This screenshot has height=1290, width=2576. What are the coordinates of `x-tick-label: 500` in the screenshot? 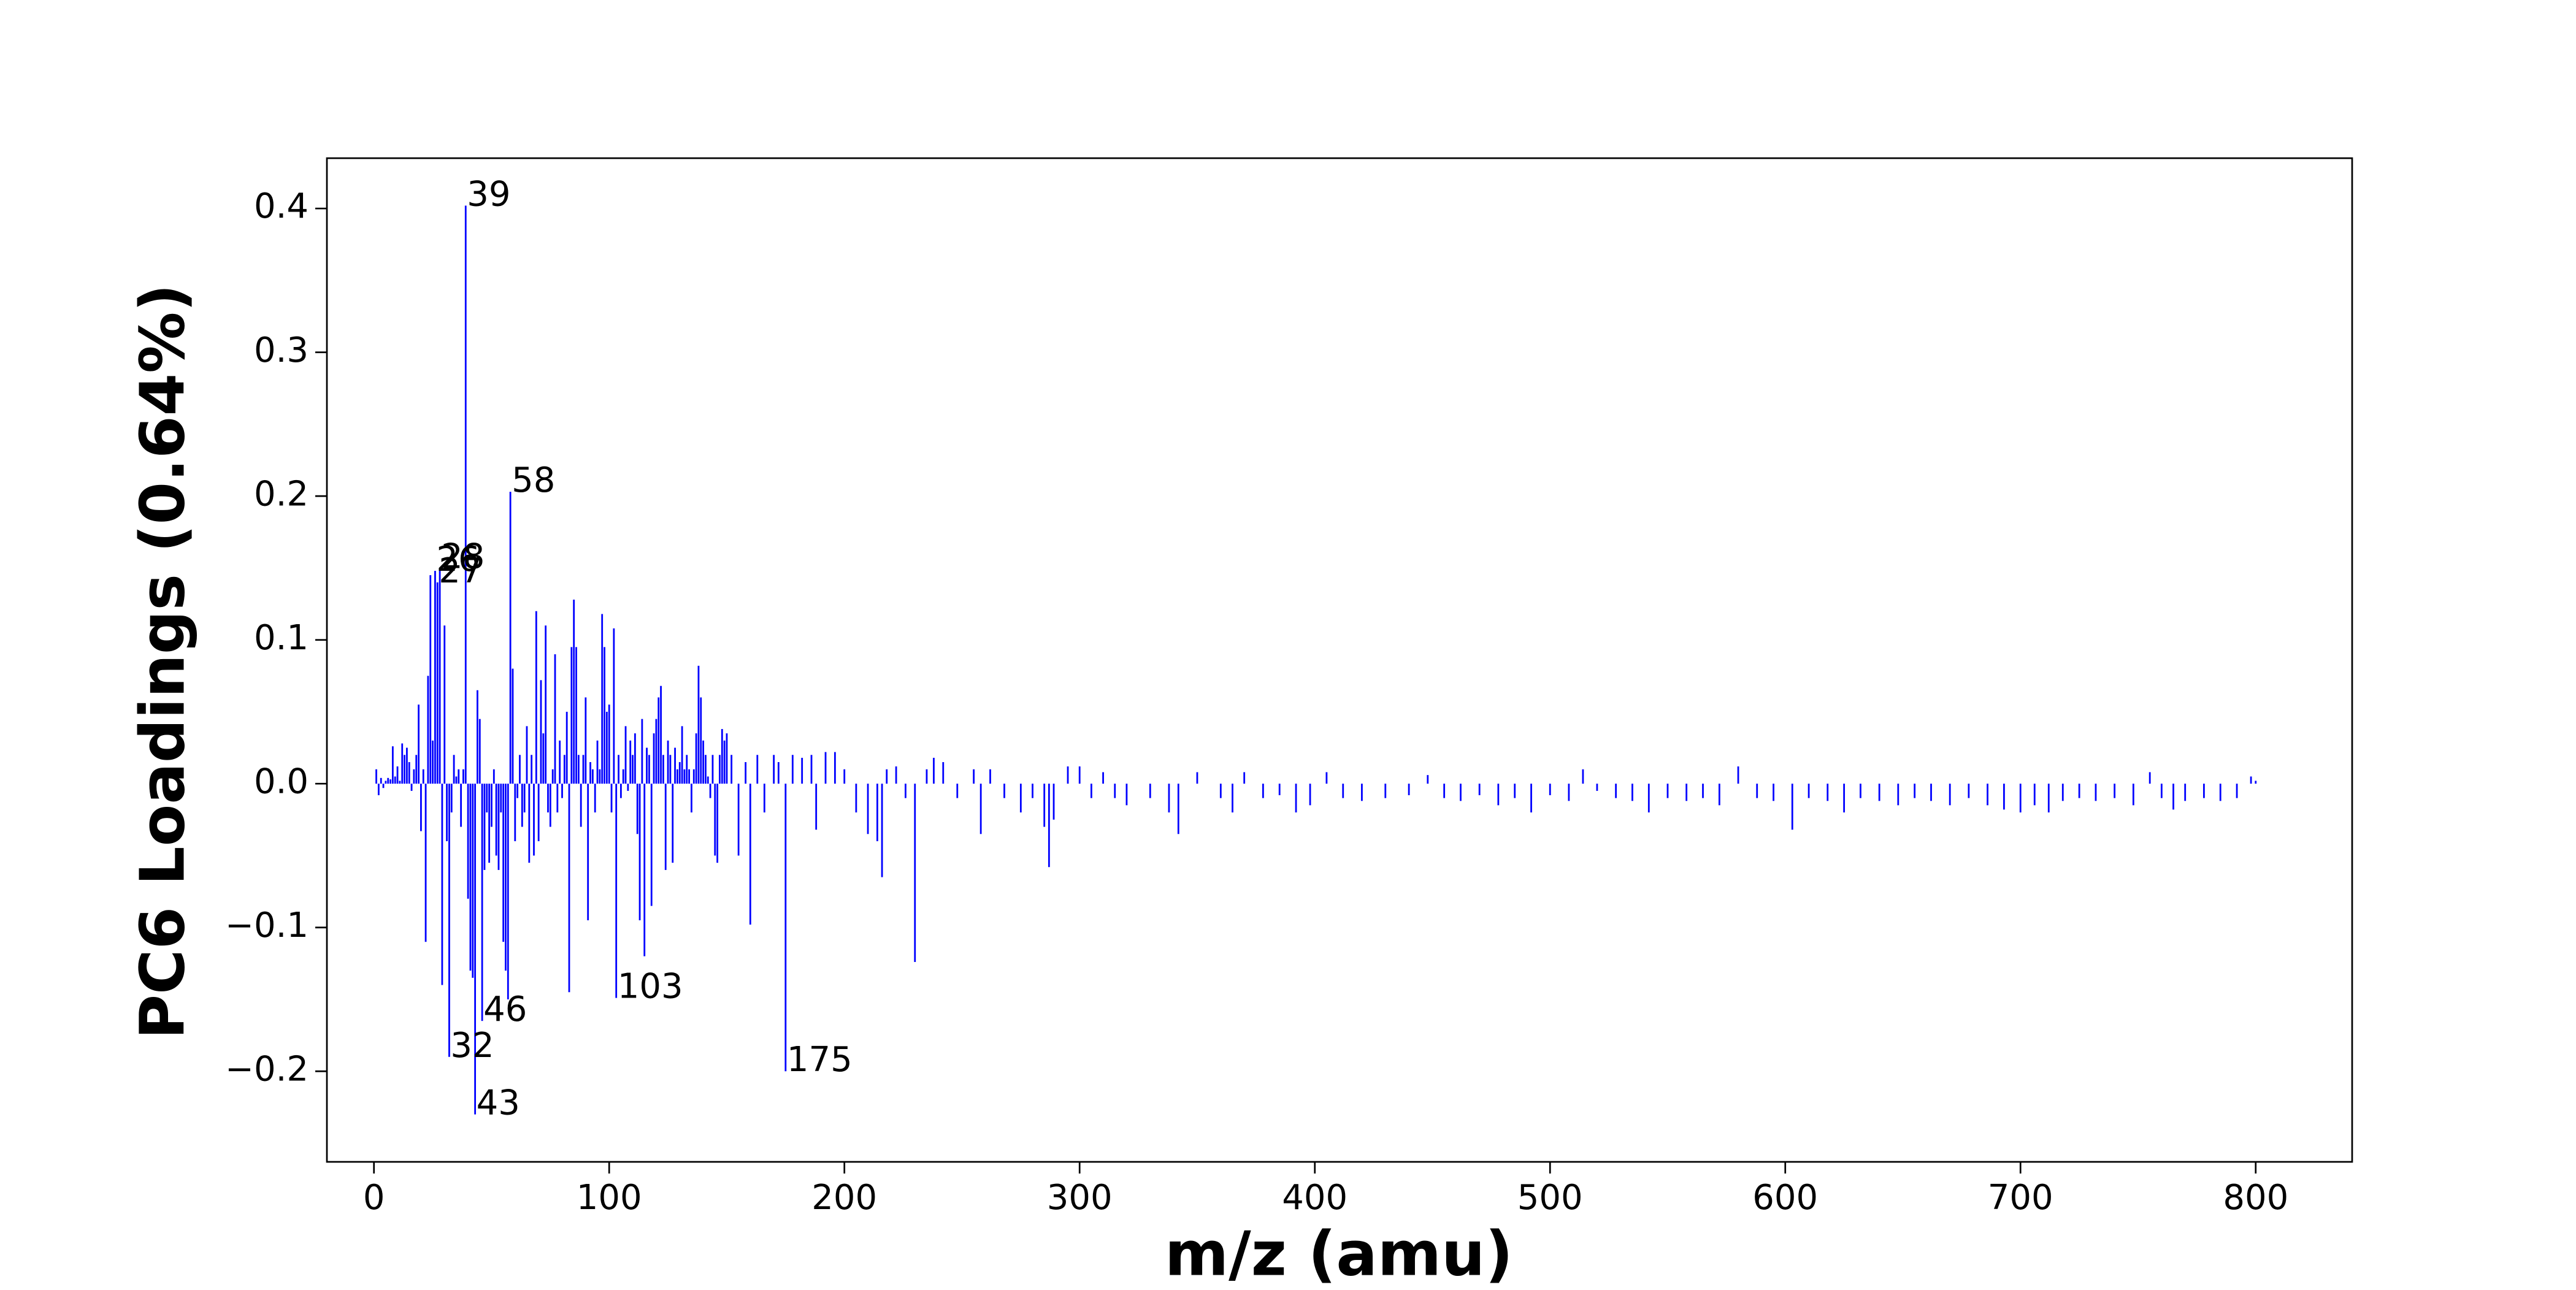 It's located at (1550, 1198).